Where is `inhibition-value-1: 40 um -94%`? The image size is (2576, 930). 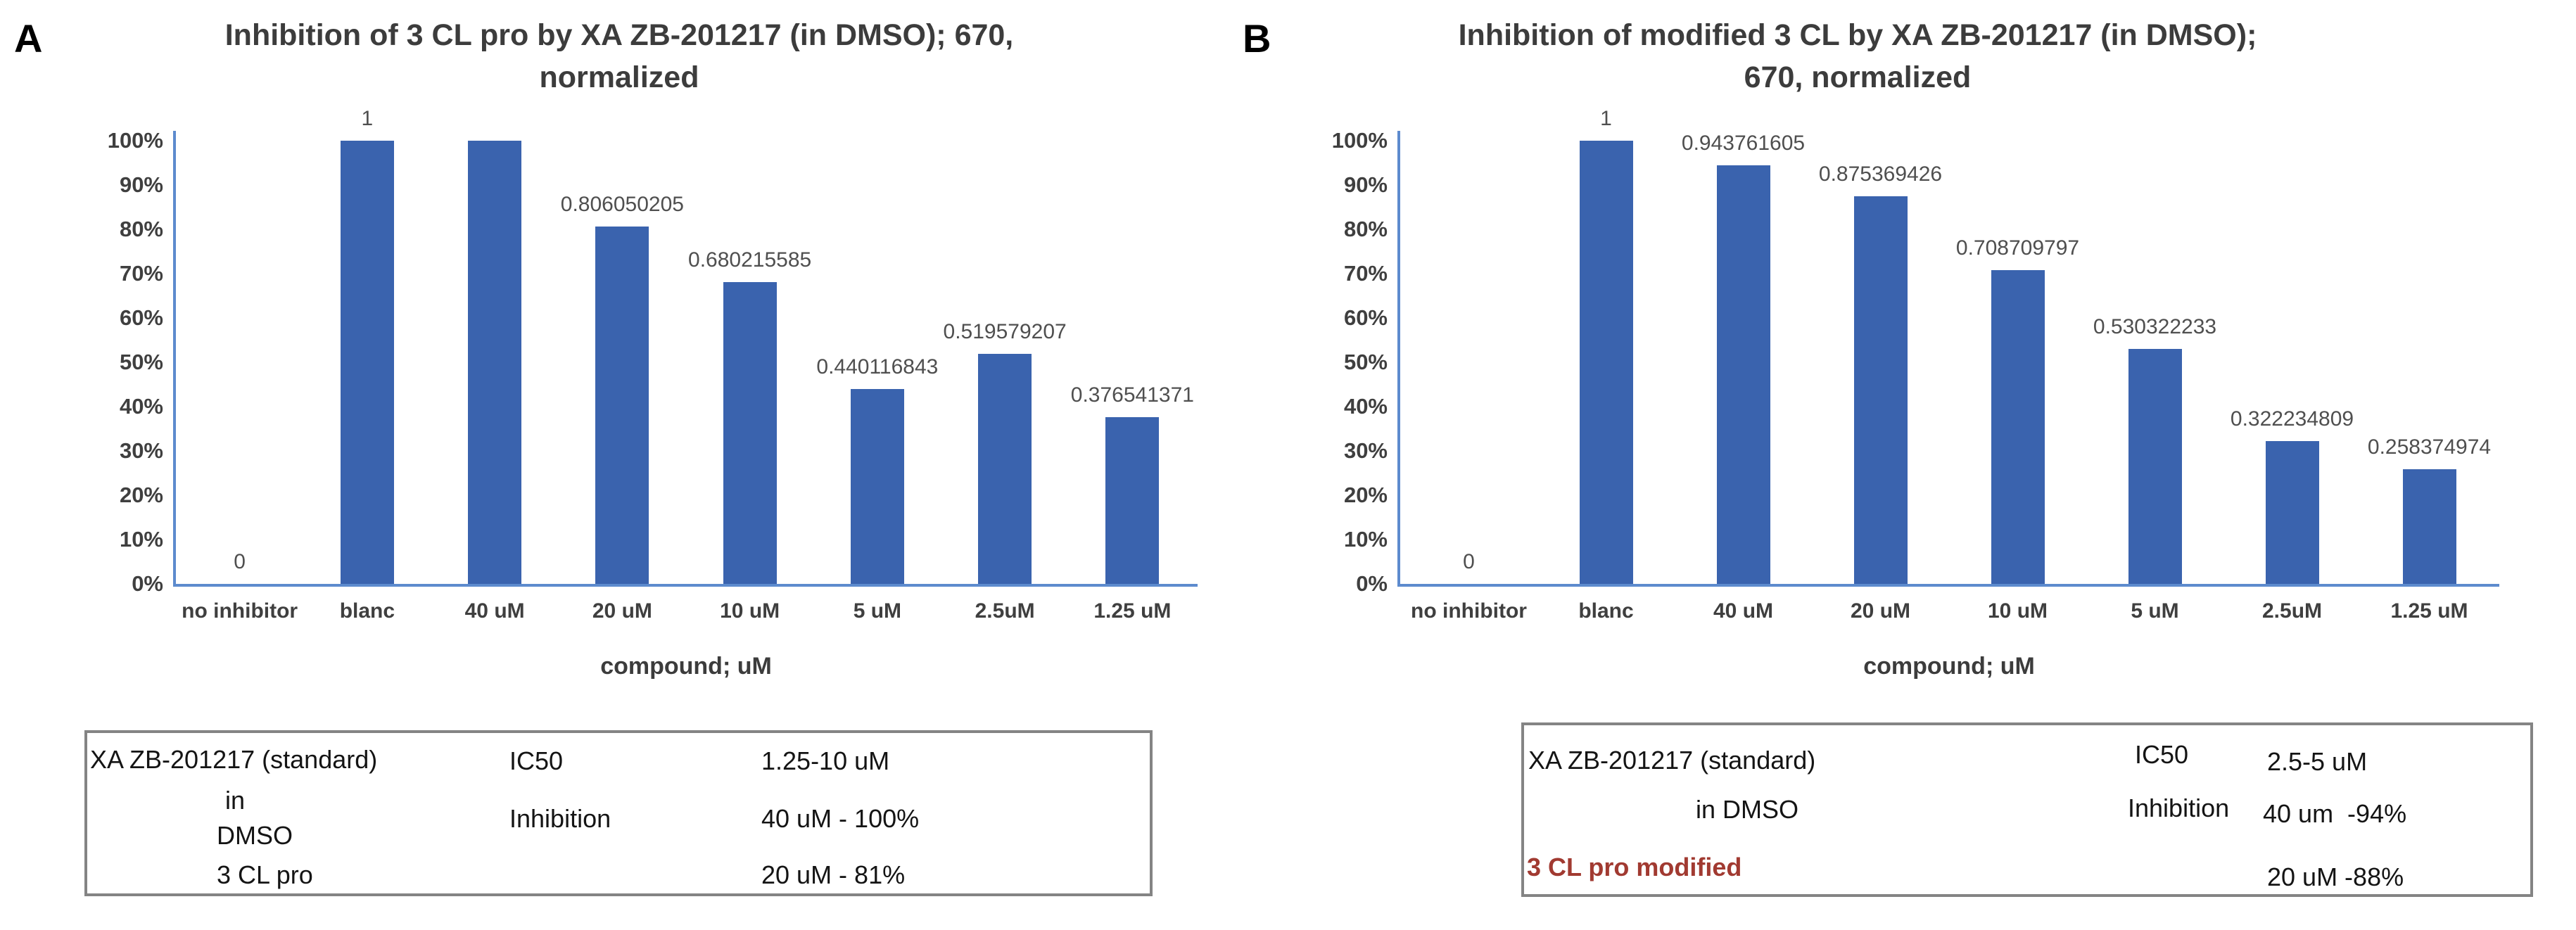 inhibition-value-1: 40 um -94% is located at coordinates (2335, 813).